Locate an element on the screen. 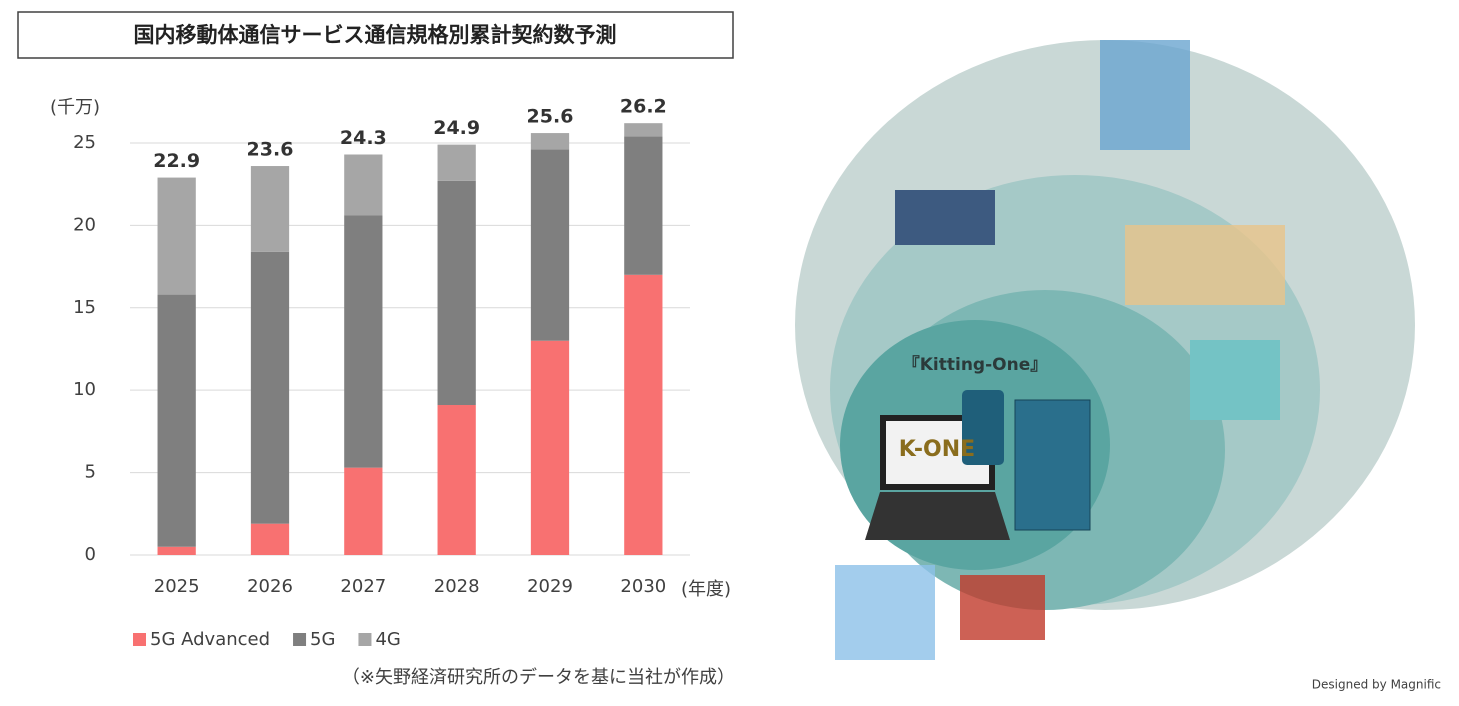 This screenshot has height=706, width=1459. school-scene is located at coordinates (1205, 265).